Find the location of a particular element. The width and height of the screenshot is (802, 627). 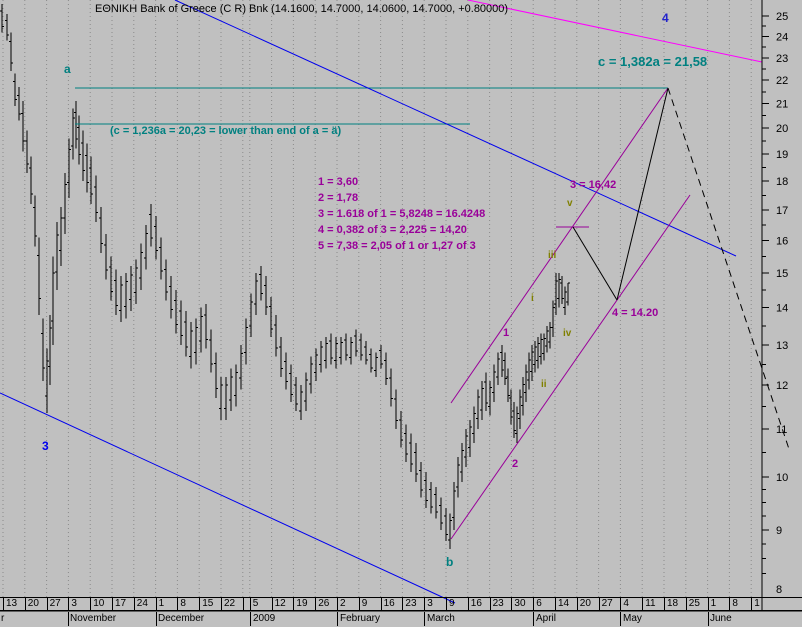

month-label: April is located at coordinates (546, 618).